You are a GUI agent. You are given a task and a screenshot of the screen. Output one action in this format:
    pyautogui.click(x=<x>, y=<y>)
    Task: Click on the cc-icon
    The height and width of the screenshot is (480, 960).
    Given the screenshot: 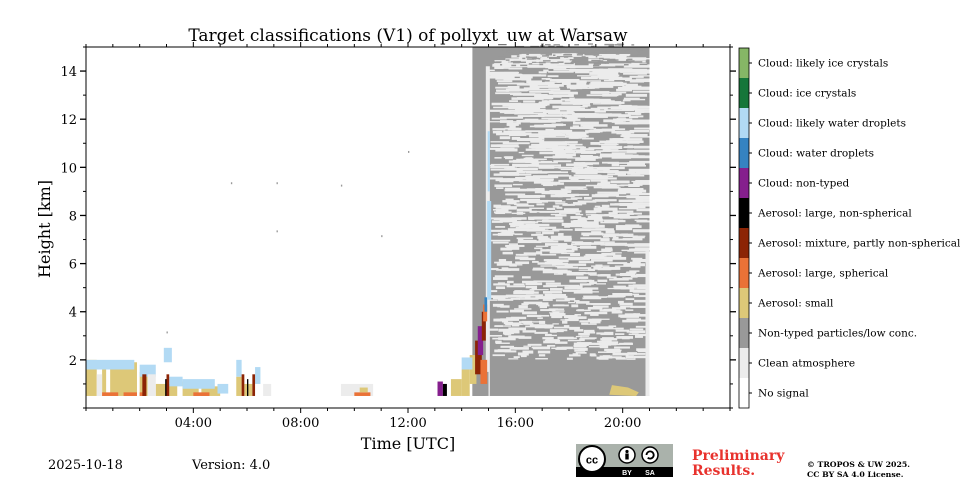 What is the action you would take?
    pyautogui.click(x=592, y=459)
    